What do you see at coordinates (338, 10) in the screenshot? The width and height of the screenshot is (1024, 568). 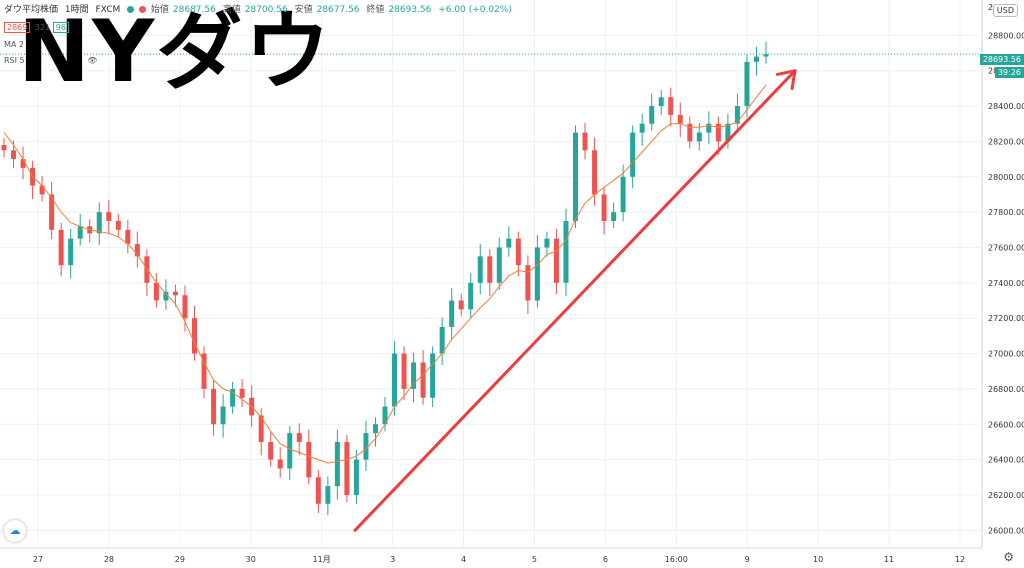 I see `low-value: 28677.56` at bounding box center [338, 10].